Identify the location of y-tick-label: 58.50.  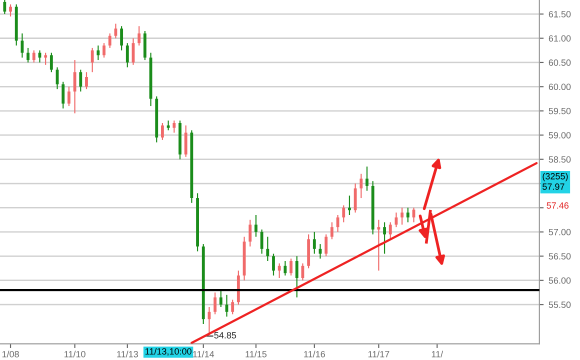
(559, 159).